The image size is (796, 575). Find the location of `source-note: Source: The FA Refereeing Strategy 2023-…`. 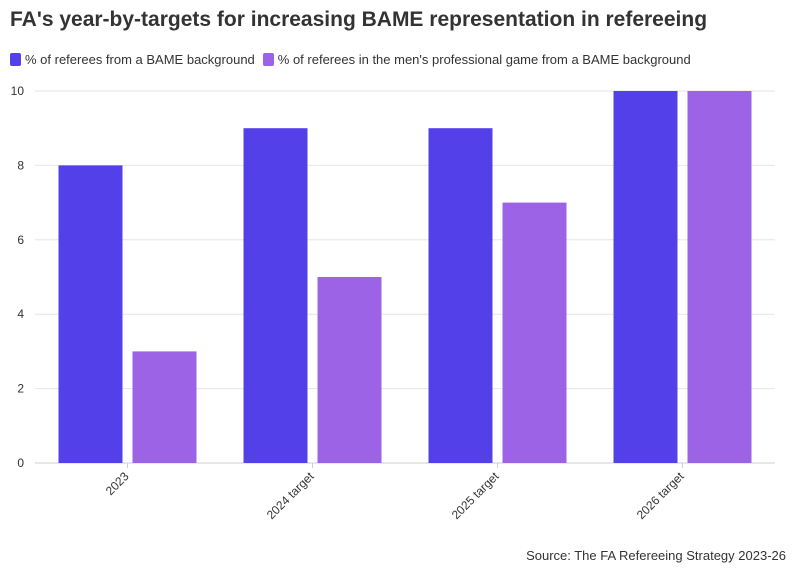

source-note: Source: The FA Refereeing Strategy 2023-… is located at coordinates (656, 555).